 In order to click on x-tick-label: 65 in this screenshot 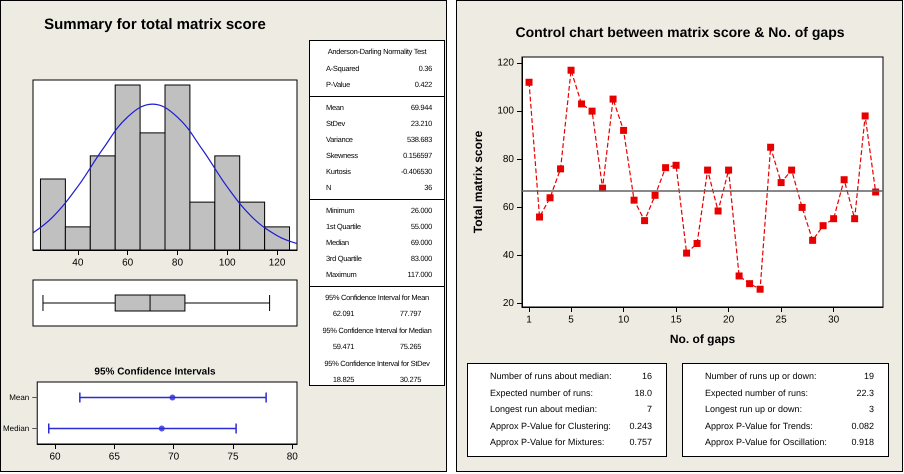, I will do `click(114, 457)`.